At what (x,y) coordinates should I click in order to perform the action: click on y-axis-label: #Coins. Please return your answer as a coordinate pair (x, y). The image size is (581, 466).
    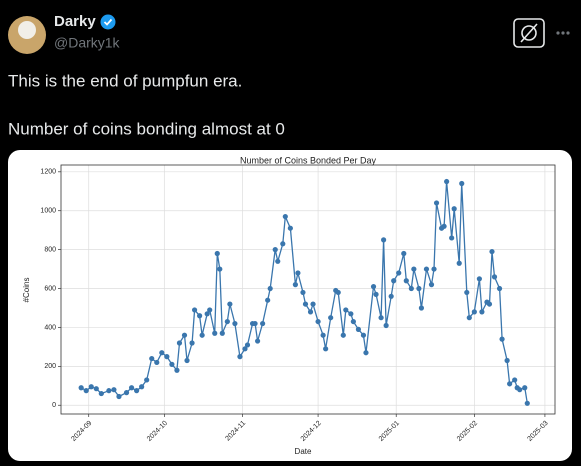
    Looking at the image, I should click on (26, 290).